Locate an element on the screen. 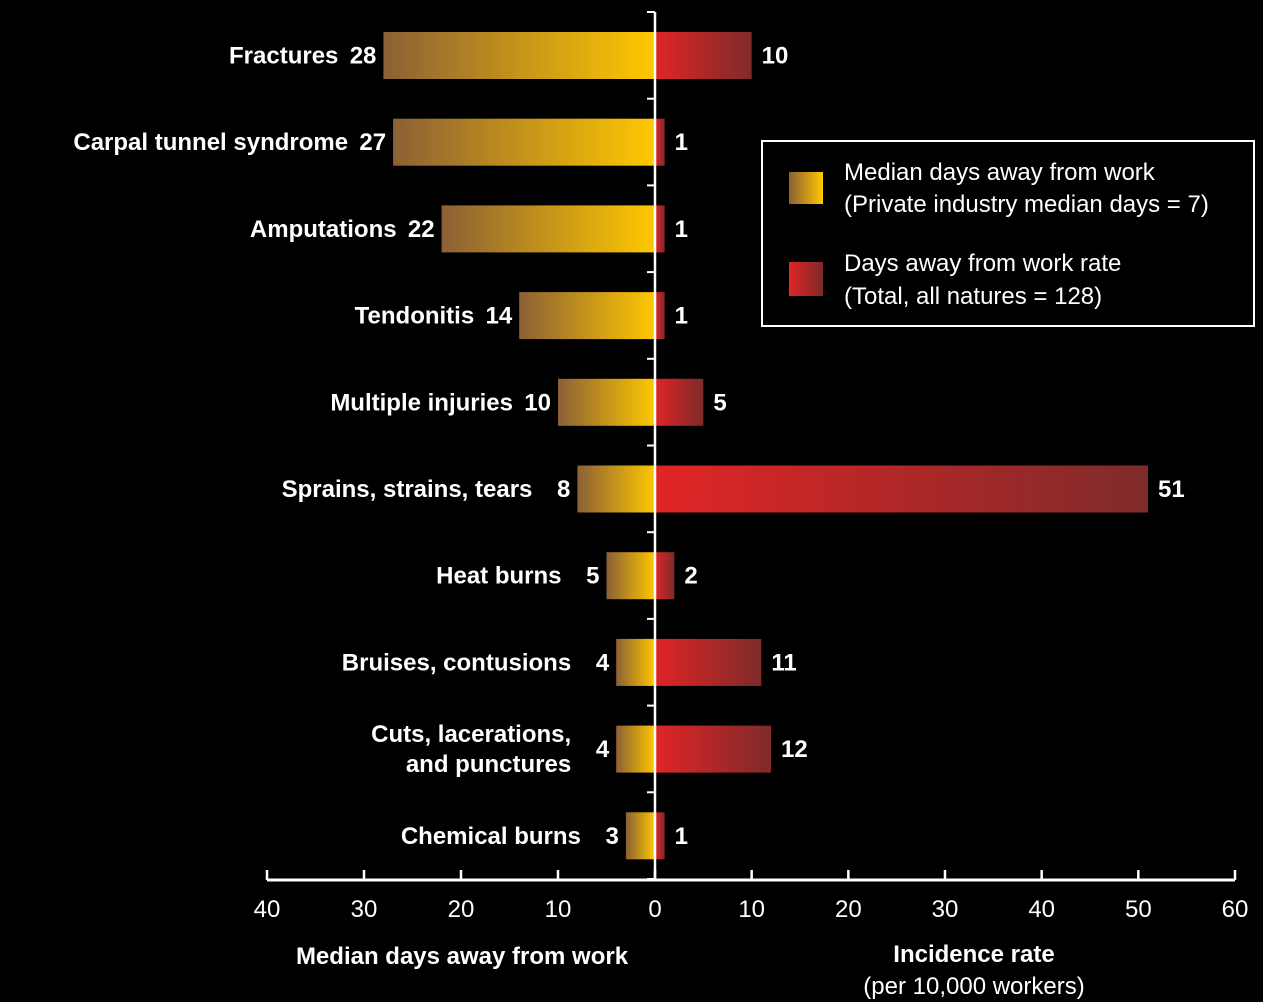  legend-rate-line2: (Total, all natures = 128) is located at coordinates (973, 296).